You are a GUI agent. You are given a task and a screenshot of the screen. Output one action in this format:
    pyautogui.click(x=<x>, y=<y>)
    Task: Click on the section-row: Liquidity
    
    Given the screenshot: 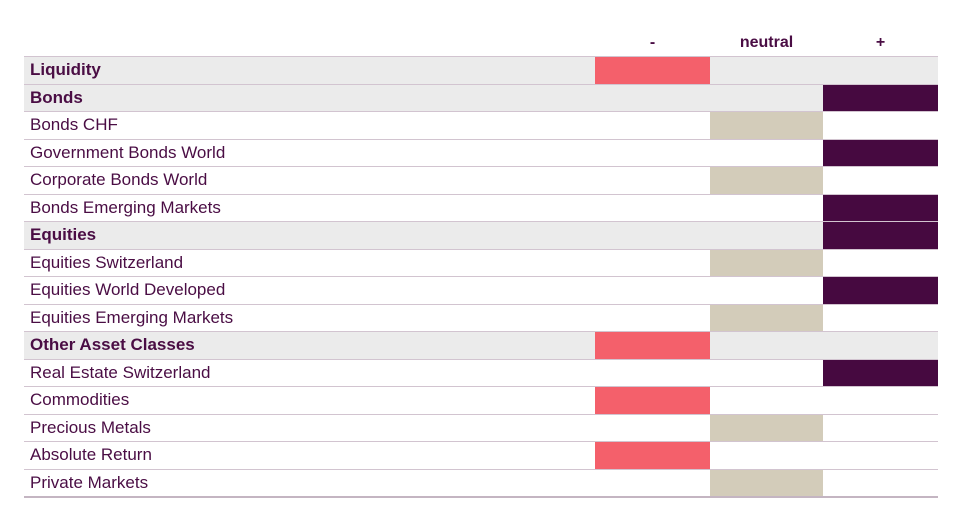 What is the action you would take?
    pyautogui.click(x=481, y=70)
    